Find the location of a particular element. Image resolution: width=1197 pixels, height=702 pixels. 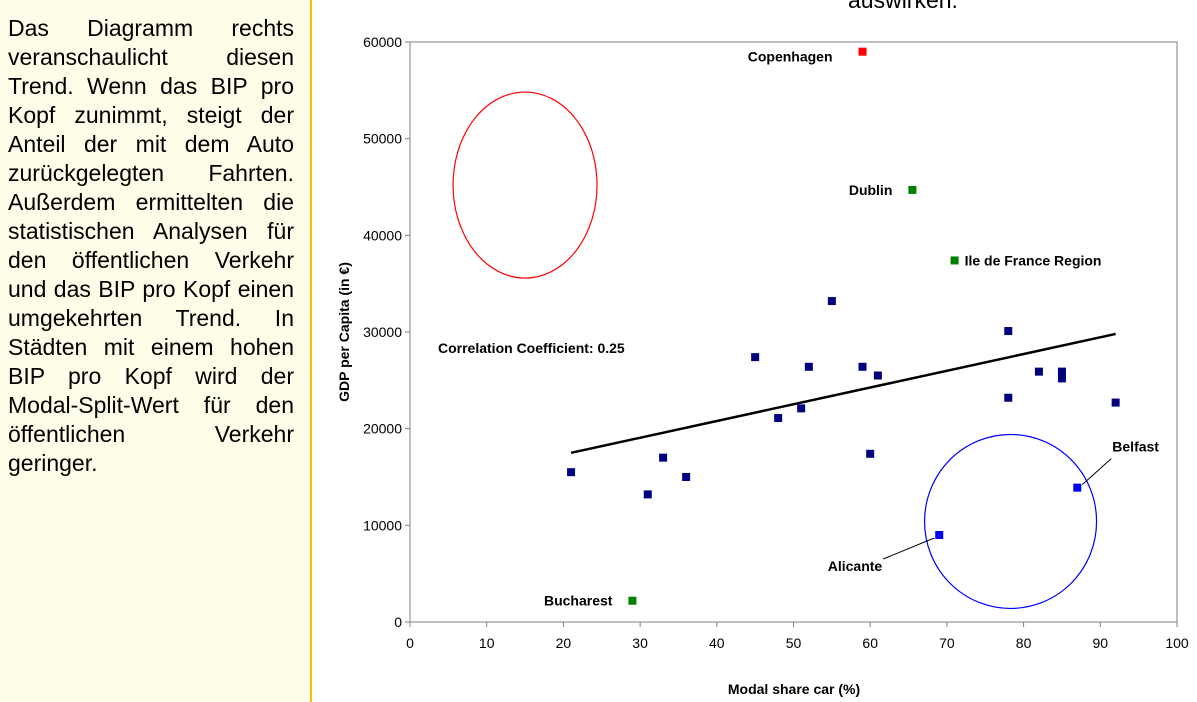

highlighted-point-dublin is located at coordinates (912, 189).